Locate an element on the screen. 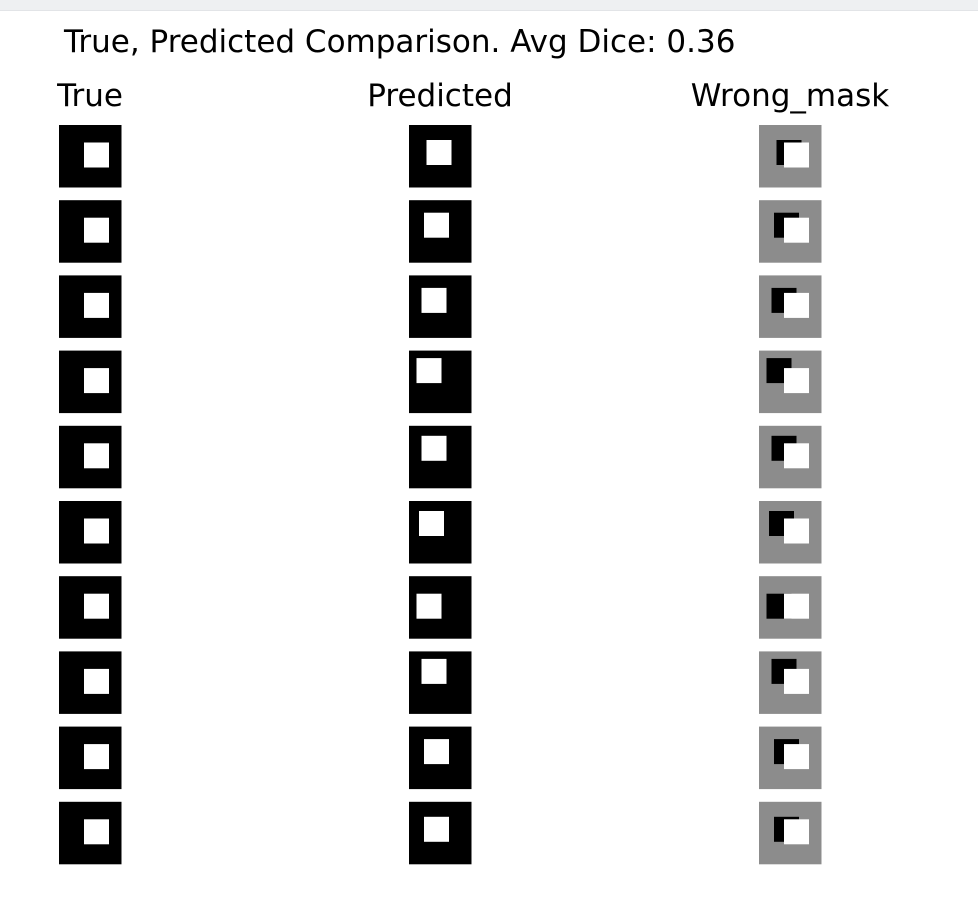  column-header-wrong-mask: Wrong_mask is located at coordinates (790, 96).